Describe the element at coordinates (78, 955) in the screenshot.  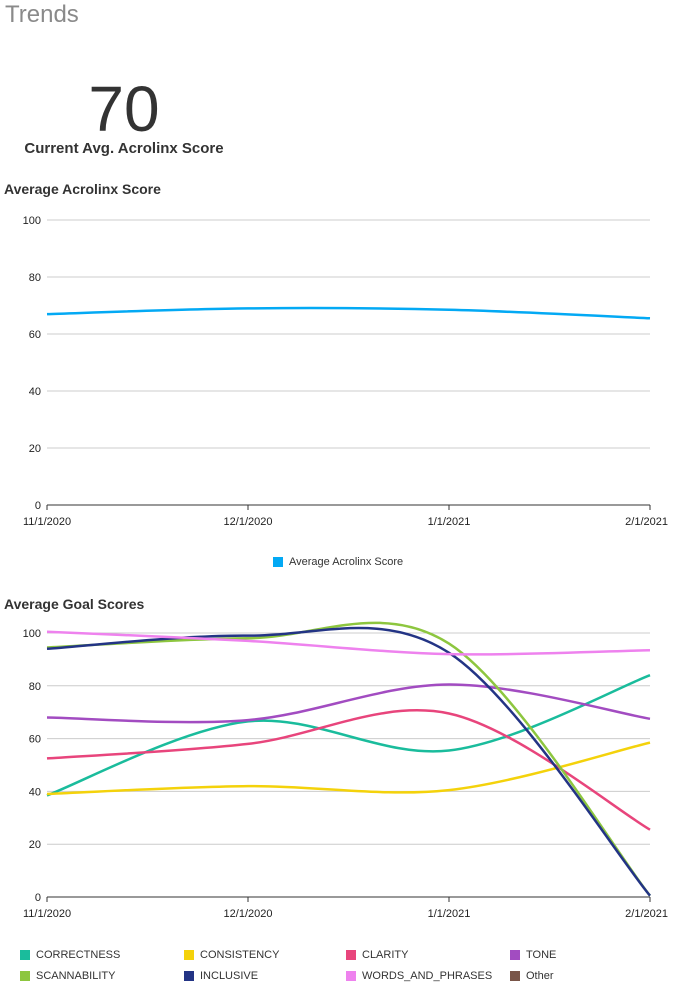
I see `goals-legend-label: CORRECTNESS` at that location.